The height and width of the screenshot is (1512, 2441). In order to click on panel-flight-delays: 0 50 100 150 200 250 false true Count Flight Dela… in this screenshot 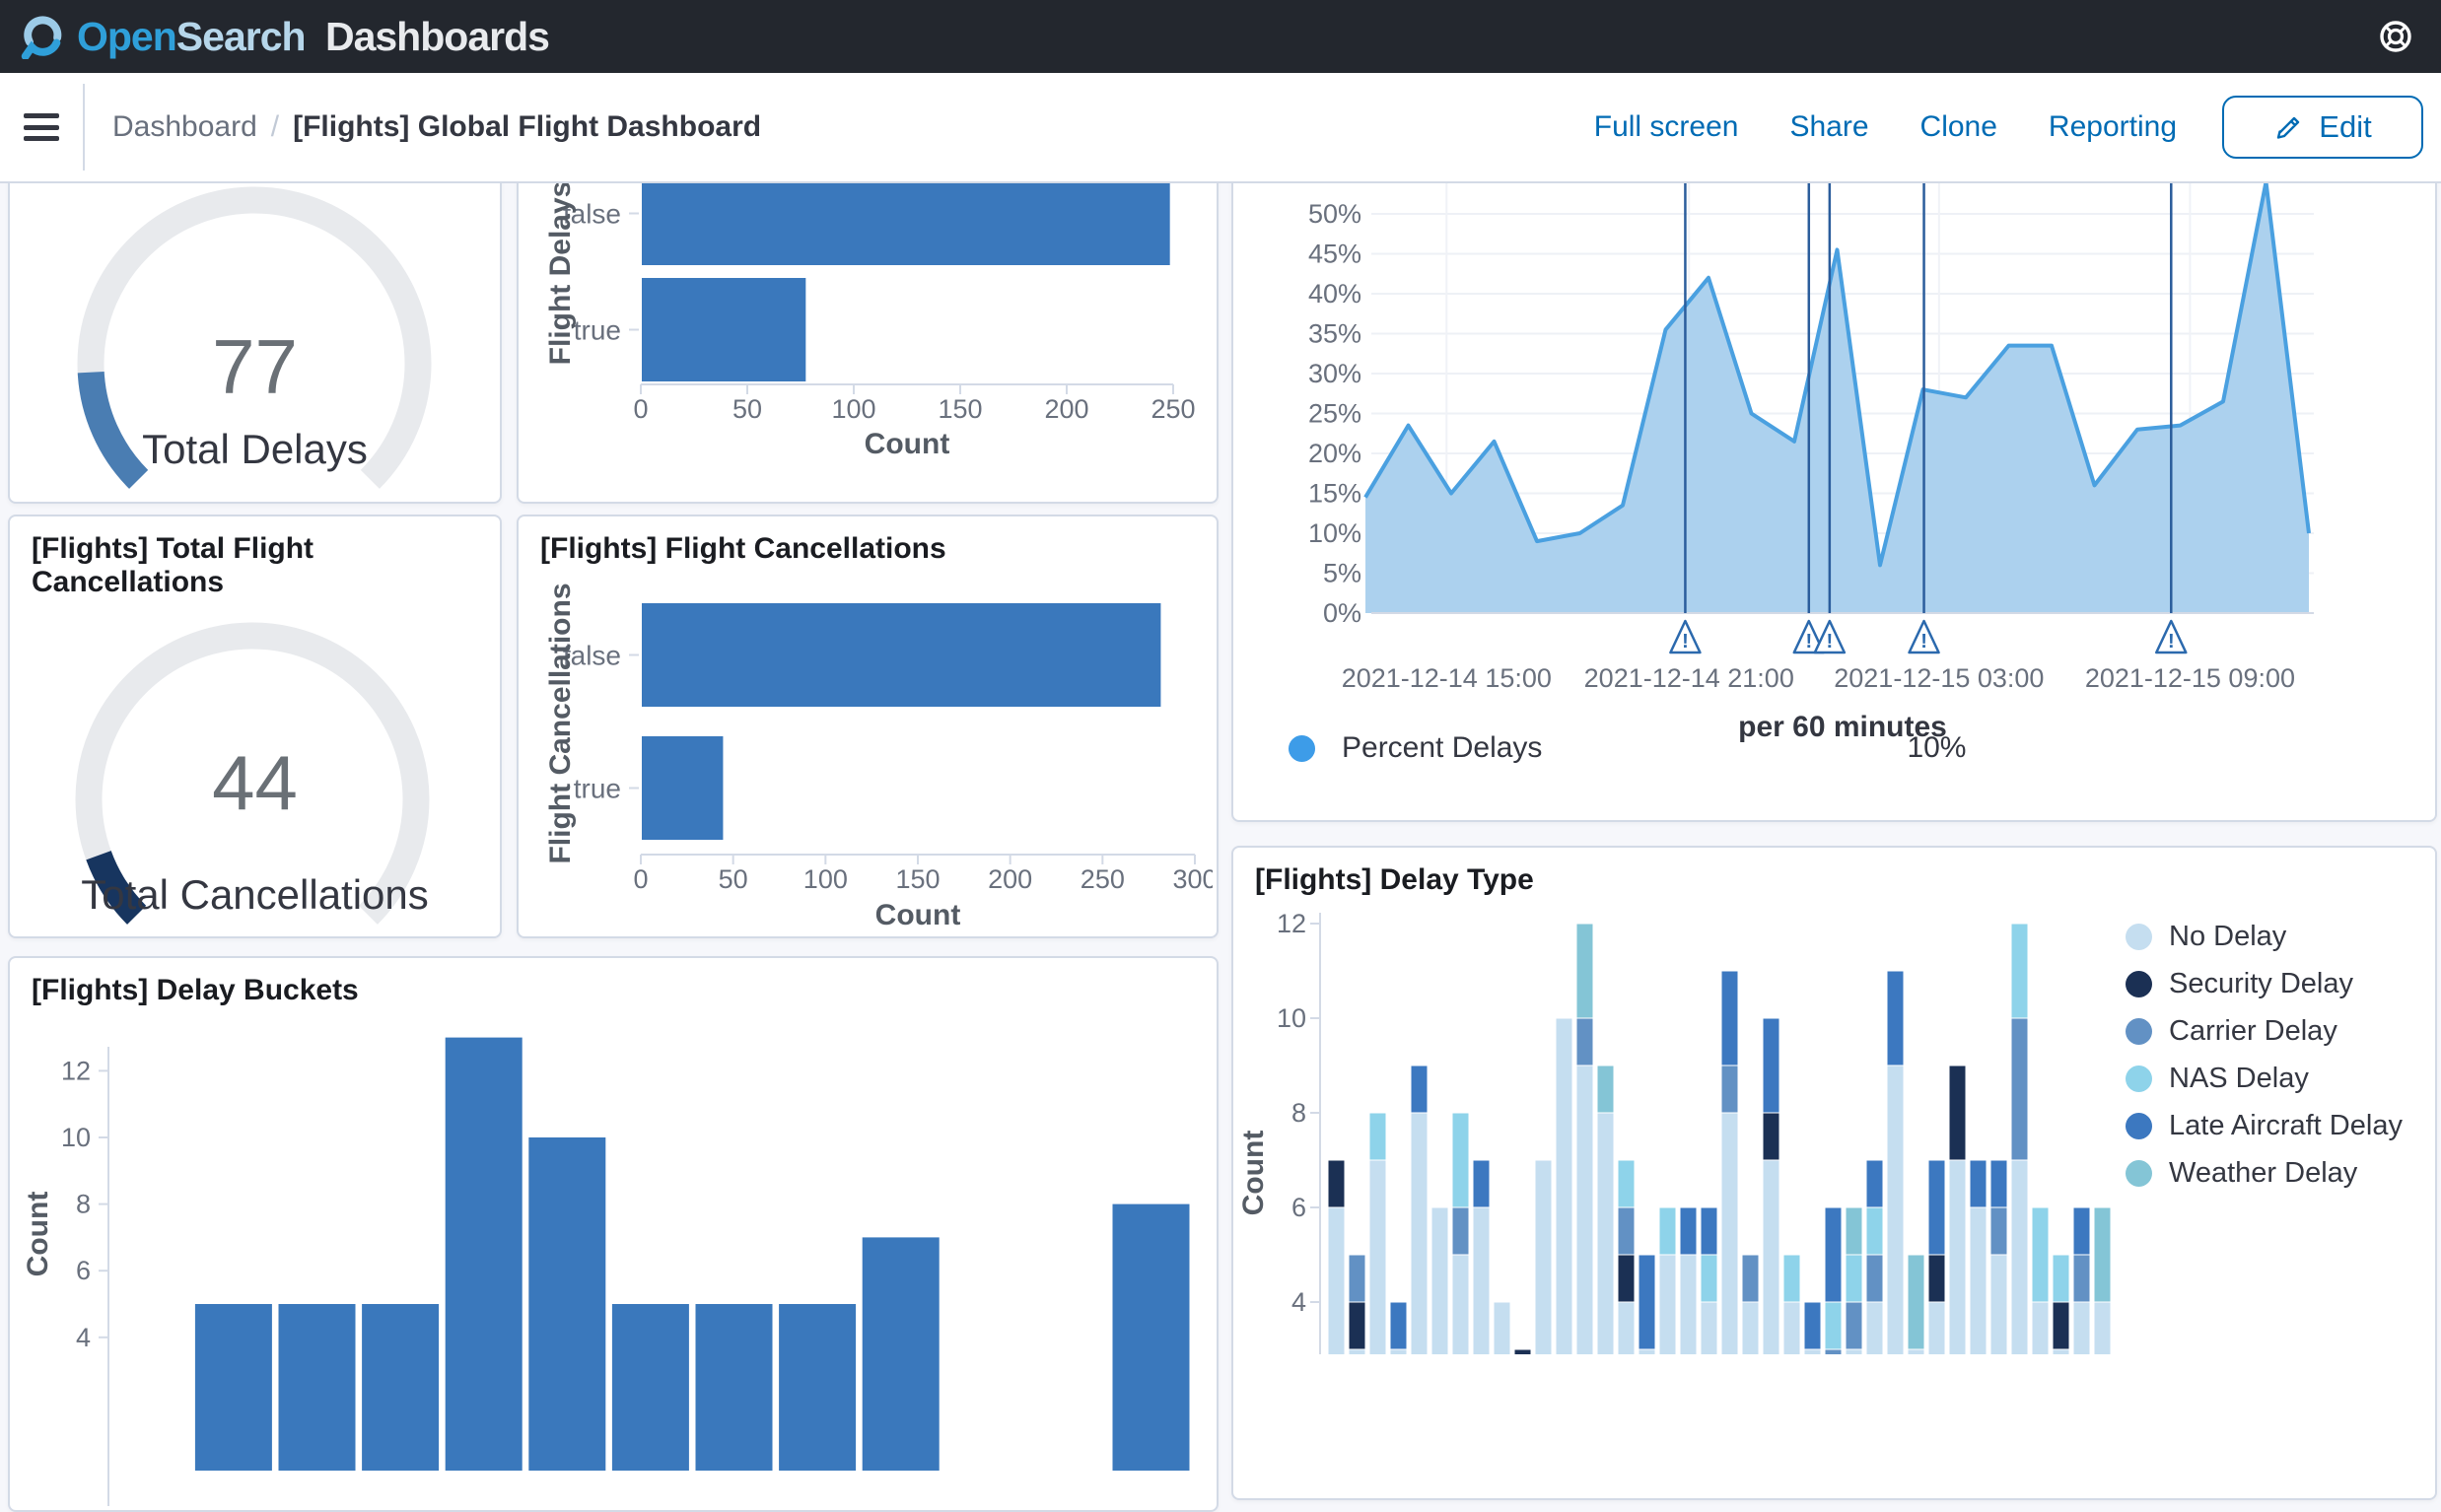, I will do `click(868, 326)`.